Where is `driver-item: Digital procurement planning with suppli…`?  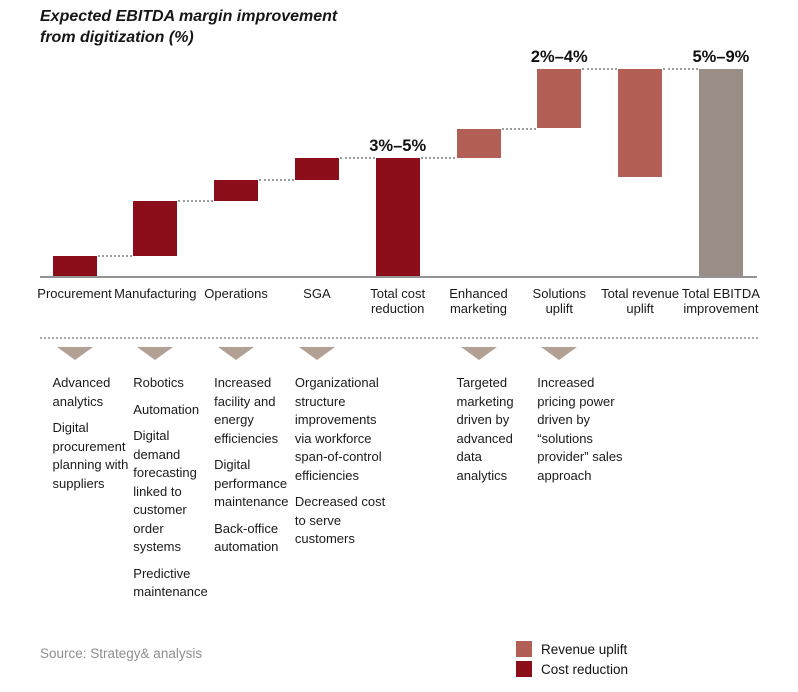
driver-item: Digital procurement planning with suppli… is located at coordinates (90, 455).